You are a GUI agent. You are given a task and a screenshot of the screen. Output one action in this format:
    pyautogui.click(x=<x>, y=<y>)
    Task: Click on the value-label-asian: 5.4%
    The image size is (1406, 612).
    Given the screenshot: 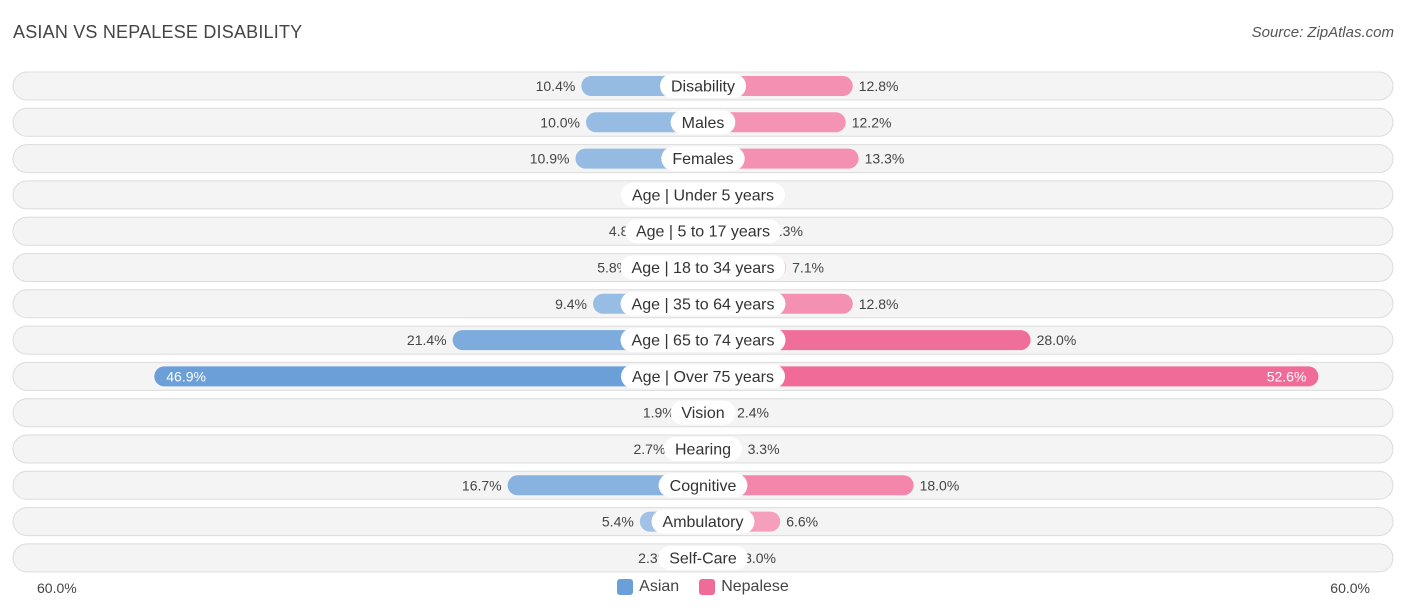 What is the action you would take?
    pyautogui.click(x=618, y=522)
    